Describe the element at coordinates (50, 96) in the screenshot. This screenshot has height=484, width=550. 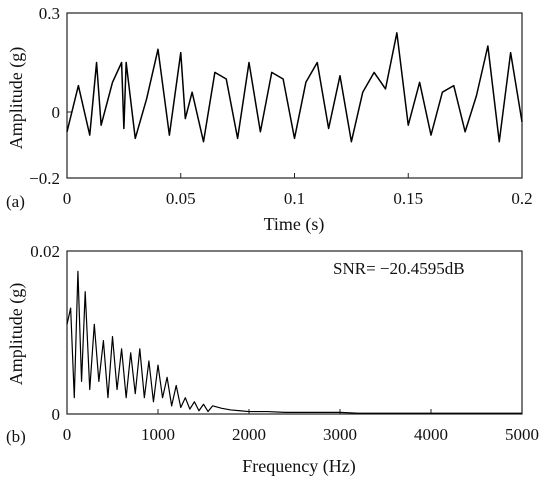
I see `y-tick-group-a: −0.2 0 0.3` at that location.